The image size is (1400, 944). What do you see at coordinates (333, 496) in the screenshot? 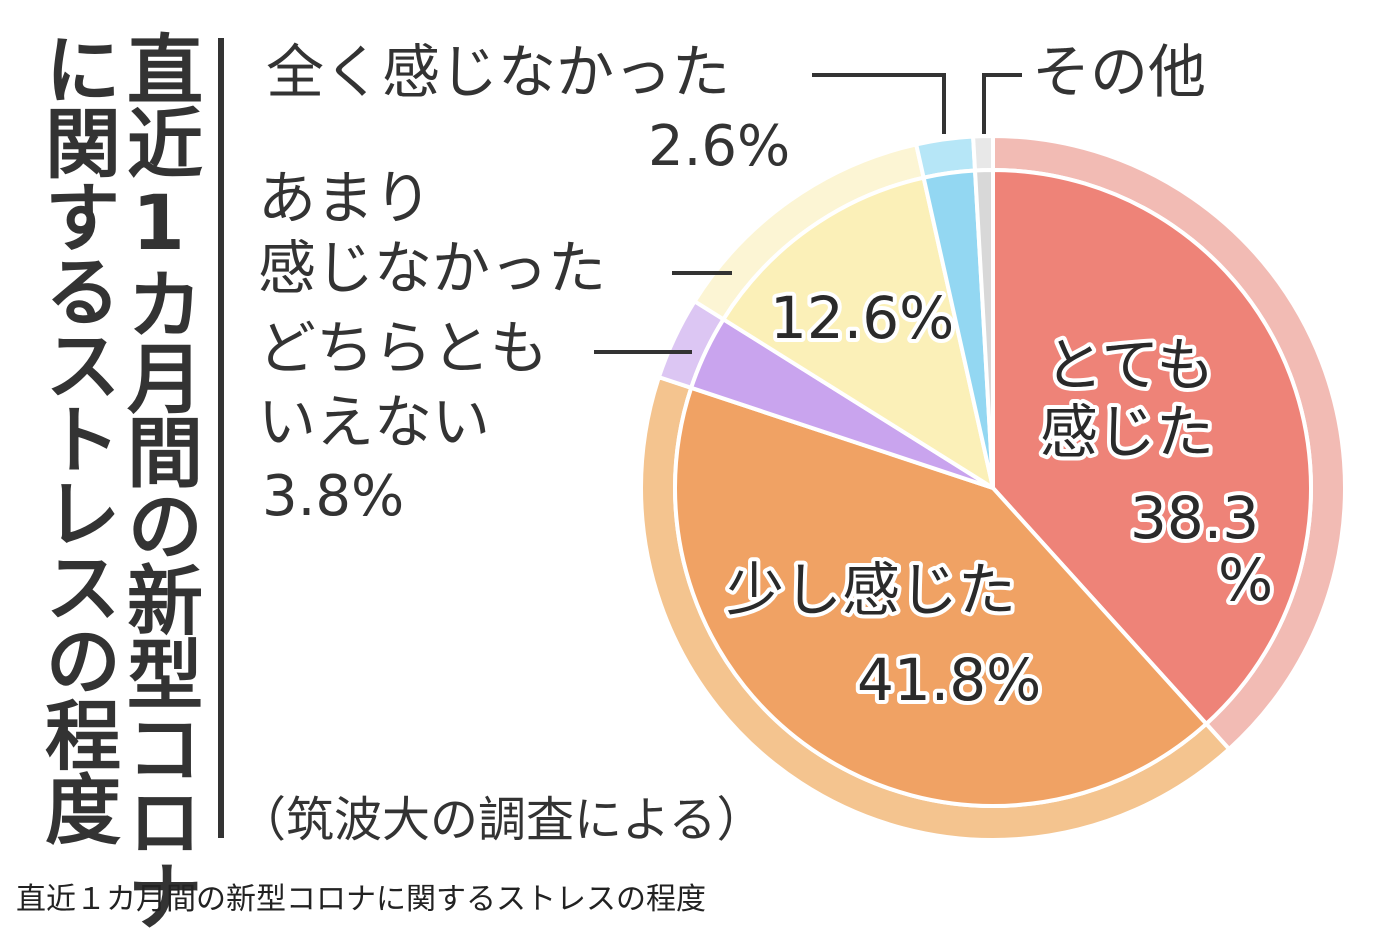
I see `callout-neutral-pct: 3.8%` at bounding box center [333, 496].